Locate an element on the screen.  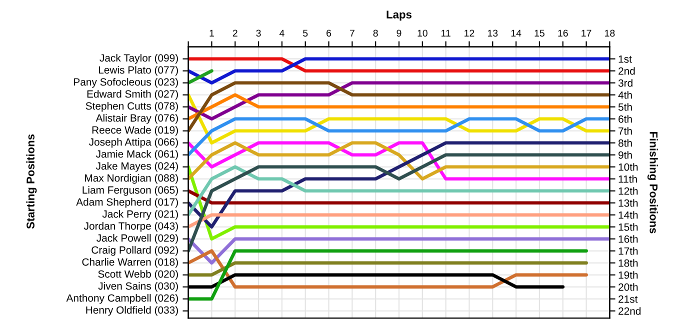
x-tick-label: 8 is located at coordinates (375, 33).